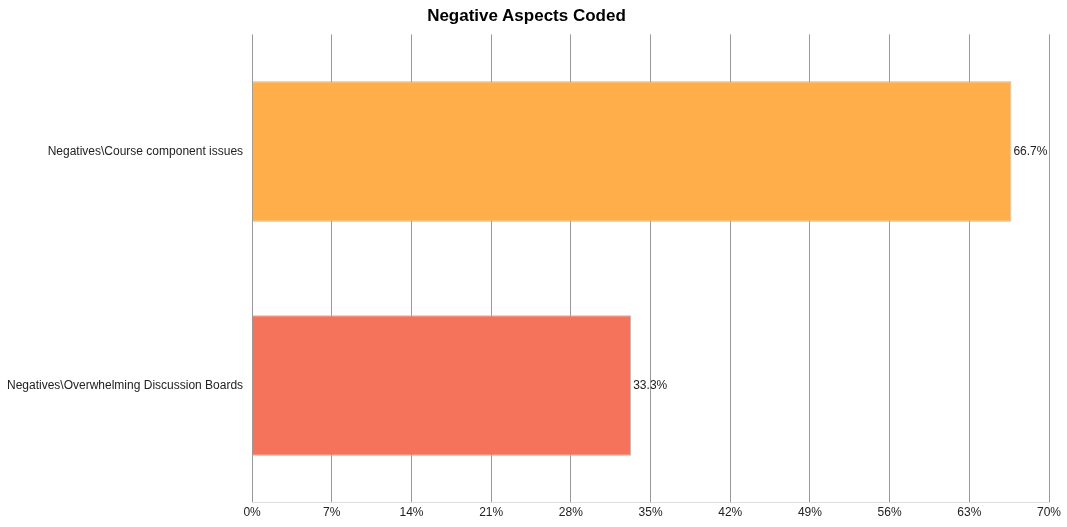 This screenshot has height=527, width=1067. I want to click on x-tick-label: 7%, so click(332, 512).